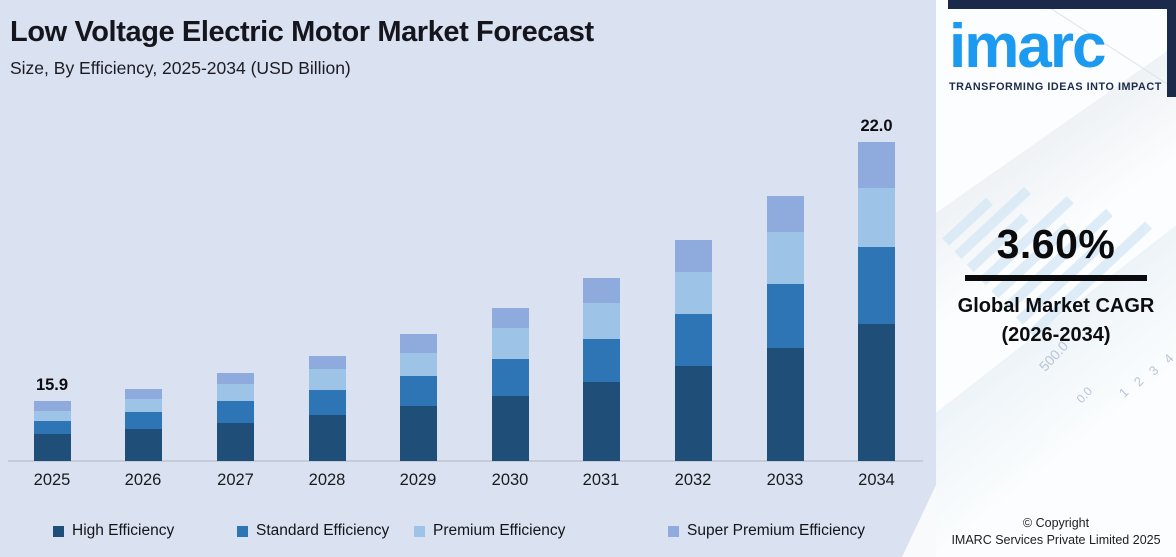 This screenshot has height=557, width=1176. I want to click on bar-2030, so click(510, 384).